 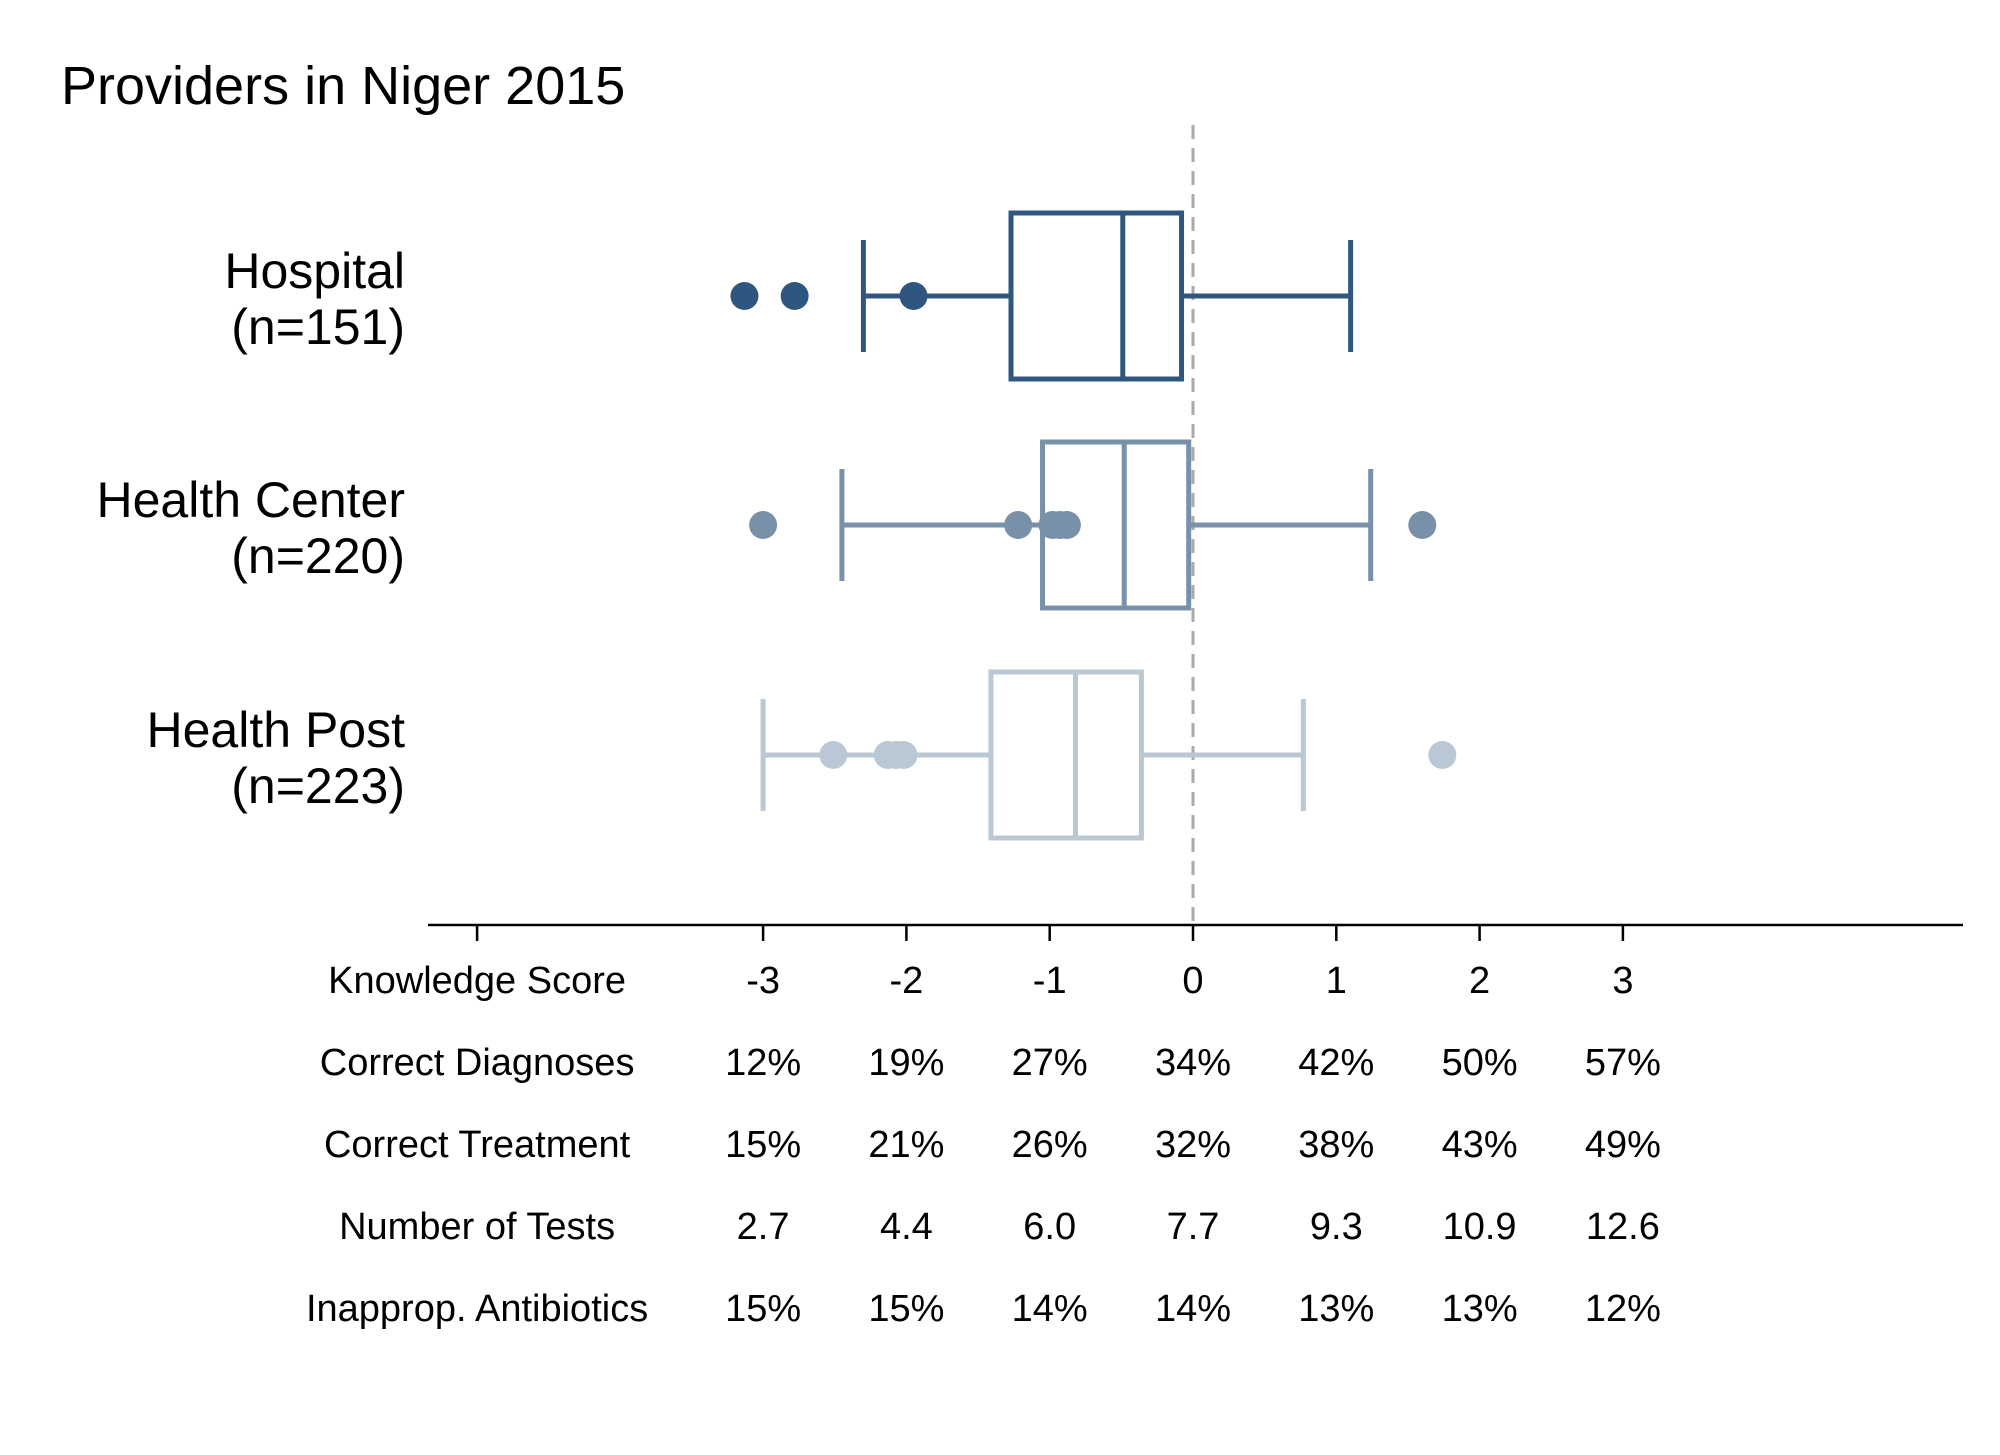 What do you see at coordinates (1623, 1145) in the screenshot?
I see `table-cell: 49%` at bounding box center [1623, 1145].